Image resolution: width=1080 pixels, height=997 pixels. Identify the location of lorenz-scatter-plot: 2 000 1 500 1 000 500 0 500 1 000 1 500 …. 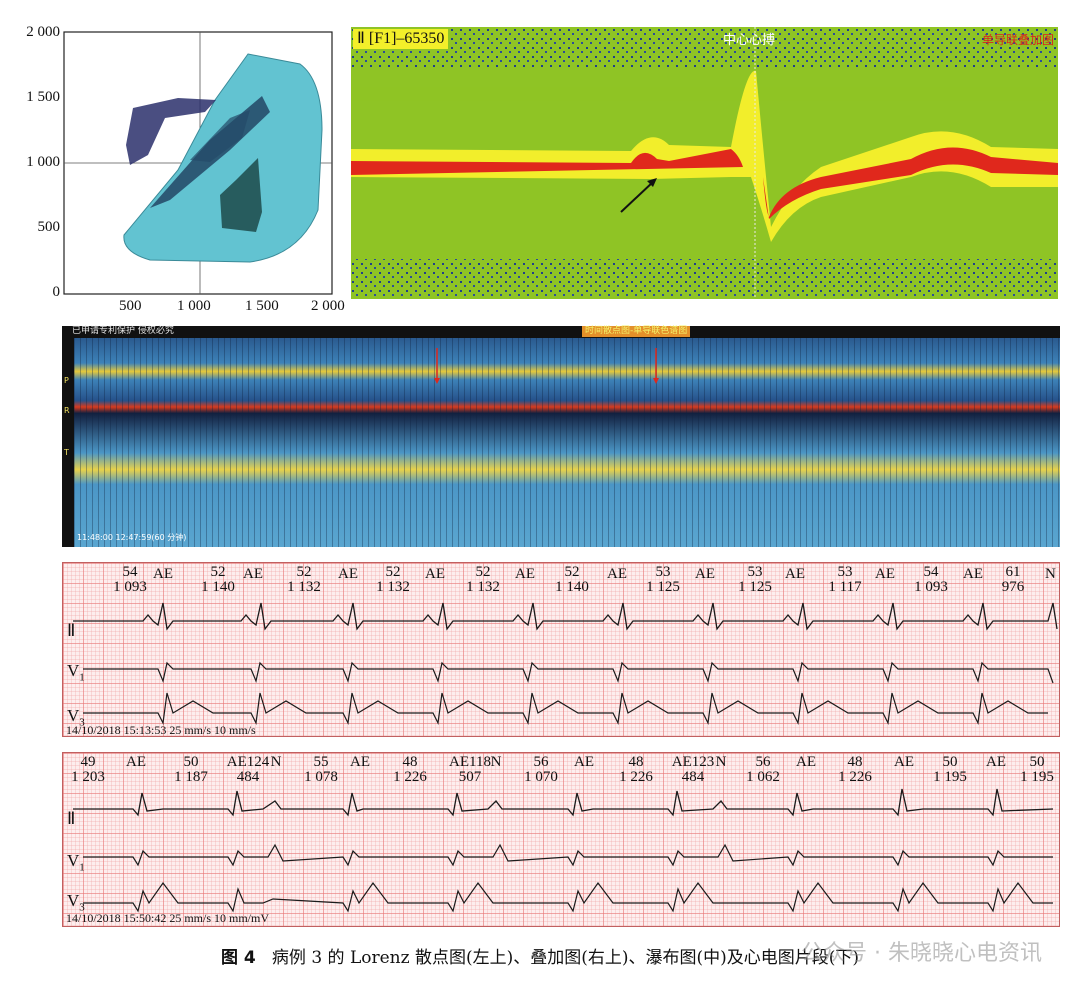
(175, 170).